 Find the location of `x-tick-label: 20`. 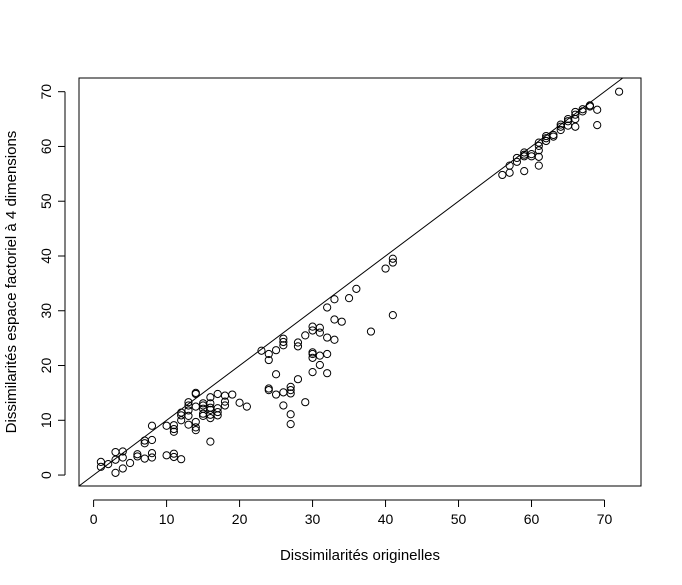

x-tick-label: 20 is located at coordinates (240, 519).